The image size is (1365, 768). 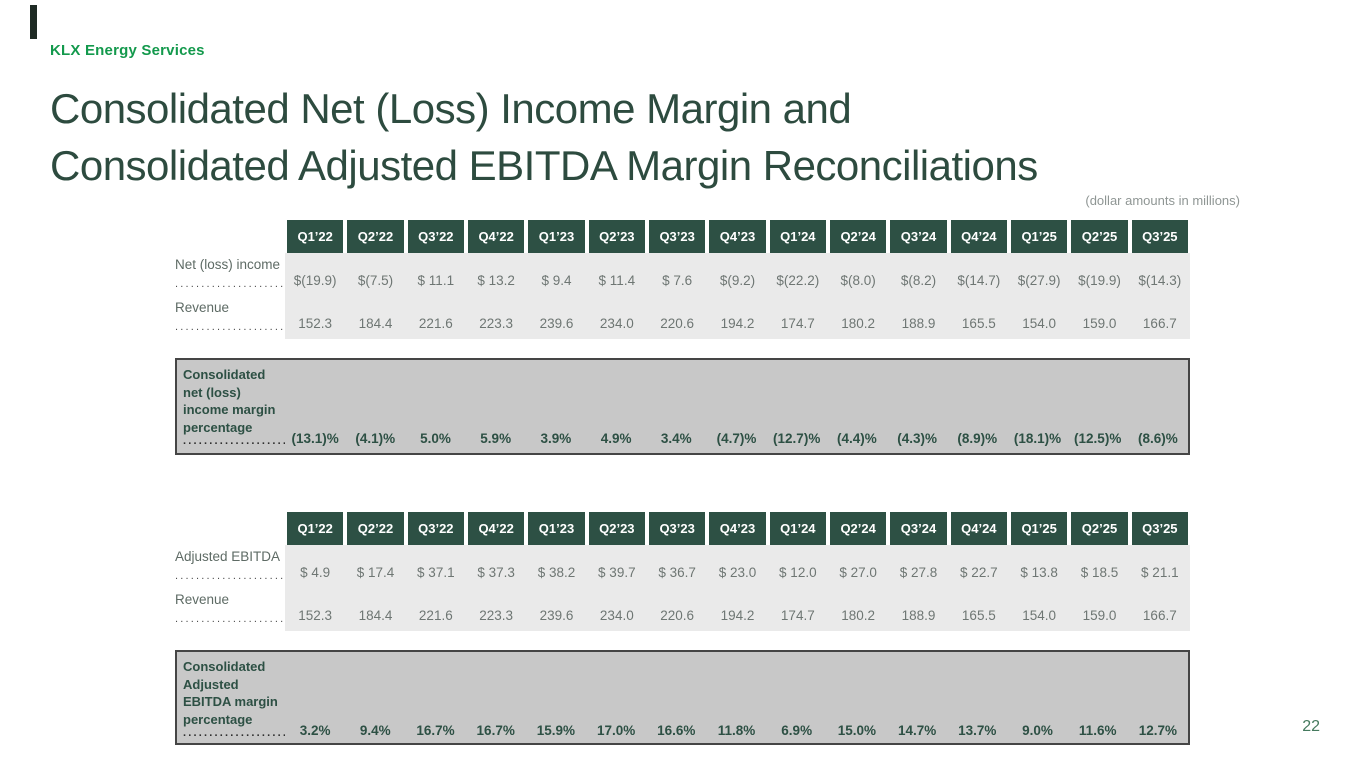 What do you see at coordinates (918, 274) in the screenshot?
I see `value-cell: $(8.2)` at bounding box center [918, 274].